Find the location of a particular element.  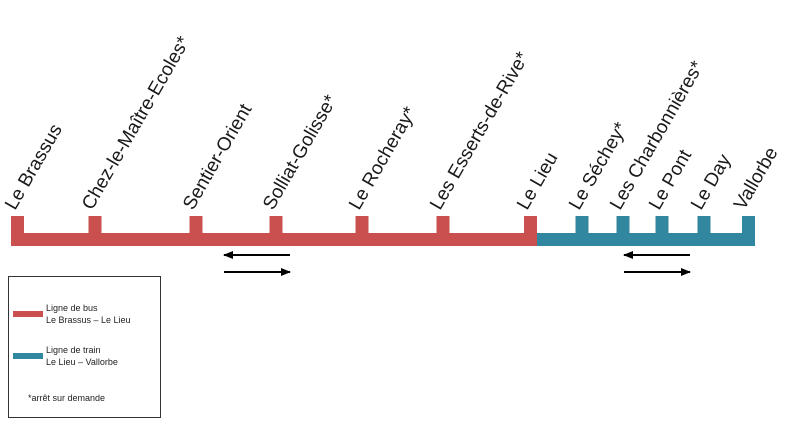

stop-label: Le Lieu is located at coordinates (537, 181).